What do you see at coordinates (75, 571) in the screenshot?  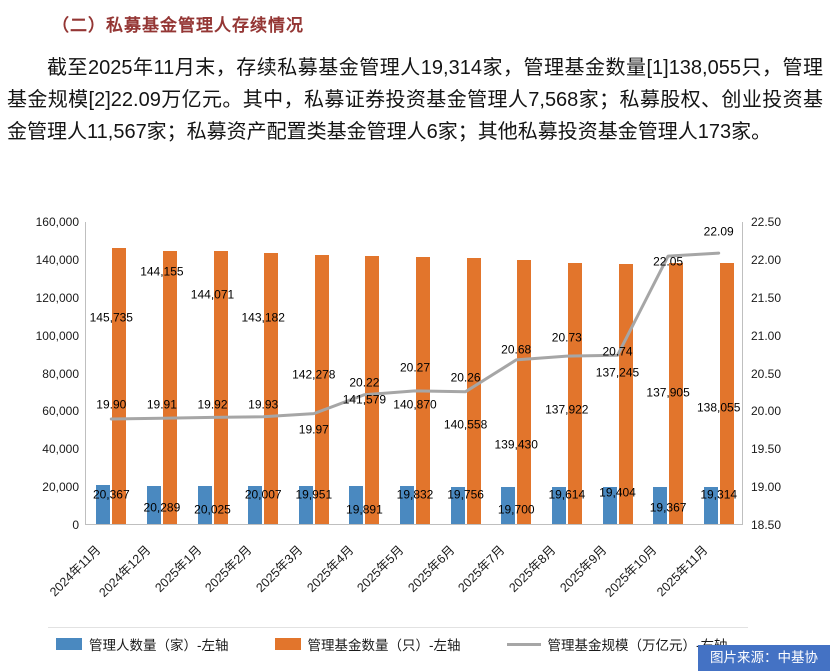 I see `x-axis-tick-label: 2024年11月` at bounding box center [75, 571].